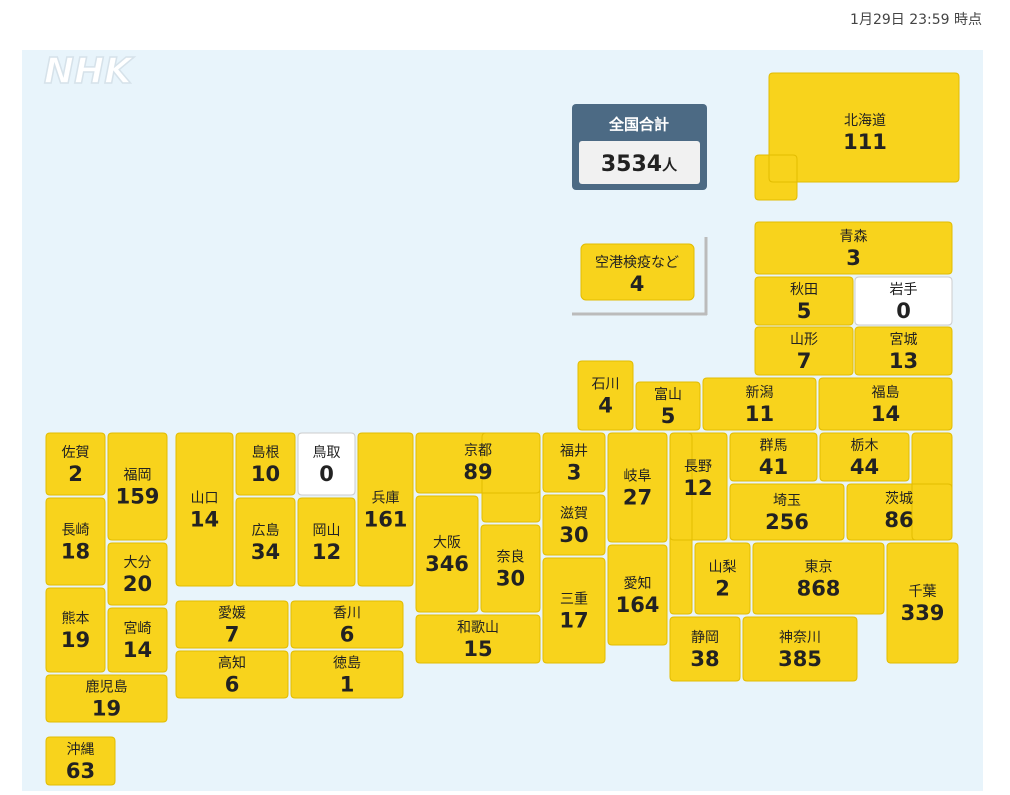  I want to click on prefecture-name: 長野, so click(698, 467).